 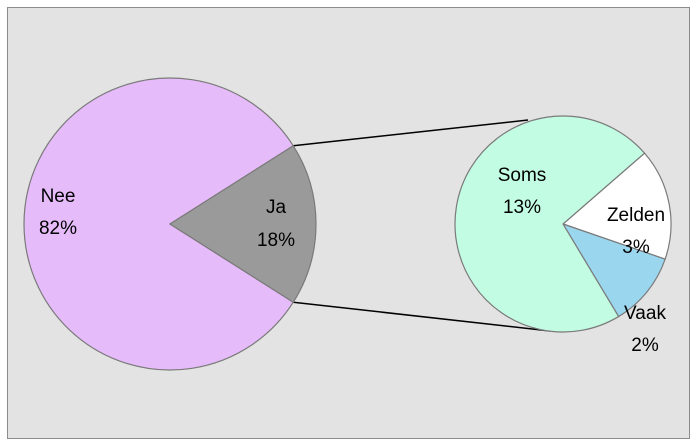 What do you see at coordinates (58, 196) in the screenshot?
I see `slice-label-nee: Nee` at bounding box center [58, 196].